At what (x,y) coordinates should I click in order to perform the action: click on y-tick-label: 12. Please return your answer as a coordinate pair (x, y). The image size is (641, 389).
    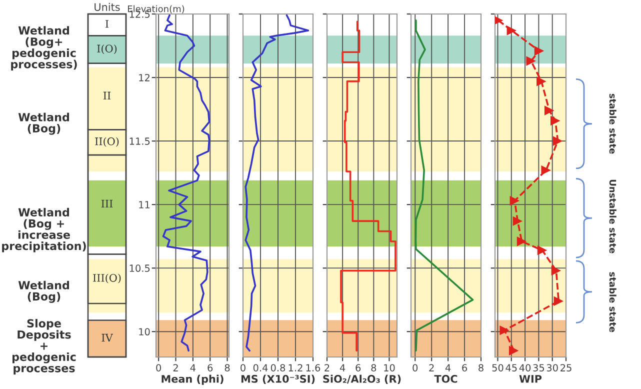
    Looking at the image, I should click on (144, 78).